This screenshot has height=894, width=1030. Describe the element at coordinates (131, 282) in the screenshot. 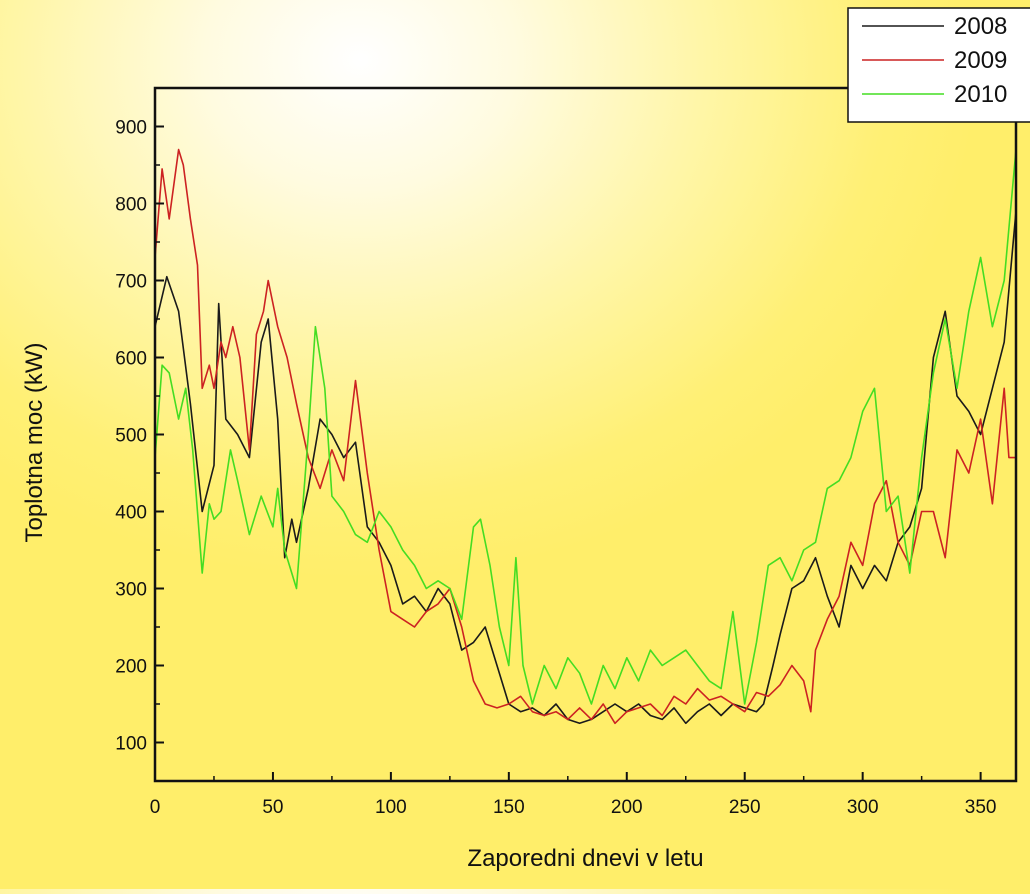

I see `y-tick-label: 700` at that location.